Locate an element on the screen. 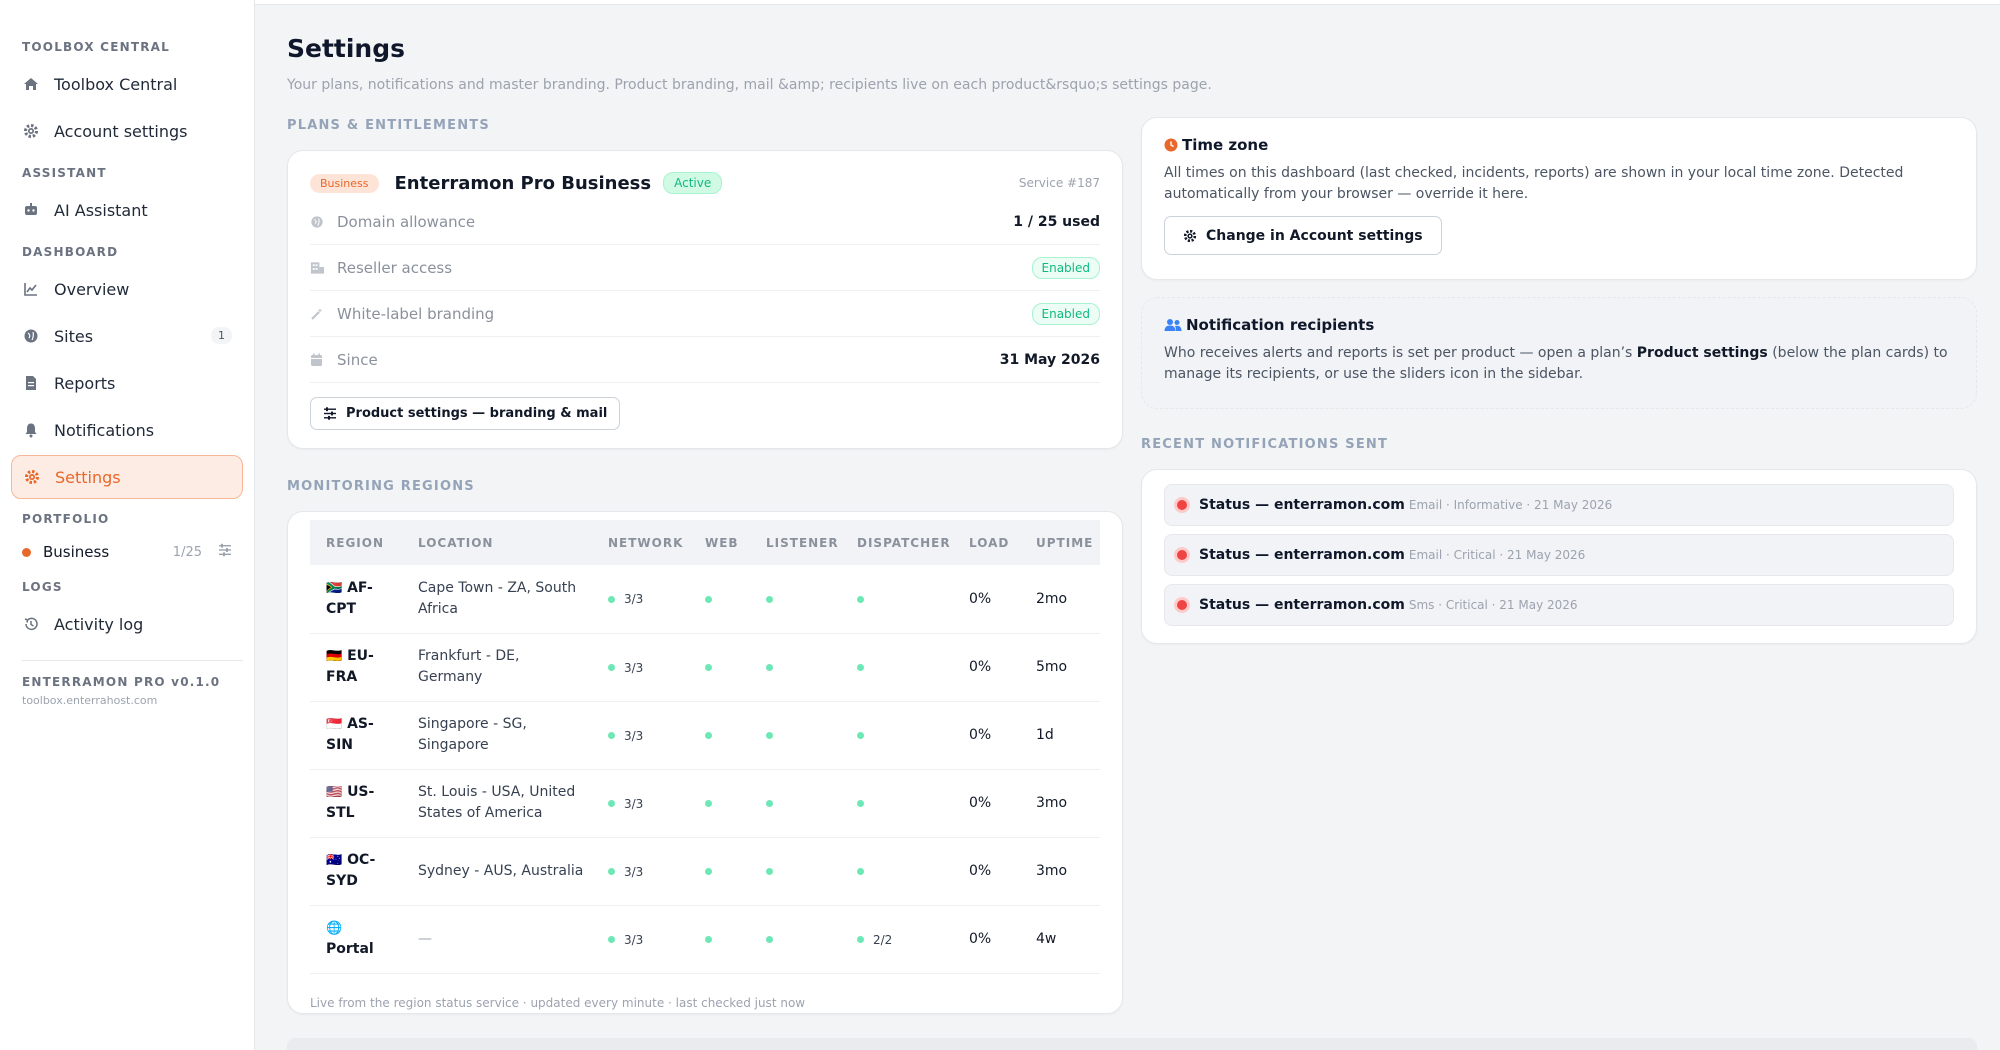 The image size is (2000, 1050). sidebar-item-label: Reports is located at coordinates (85, 383).